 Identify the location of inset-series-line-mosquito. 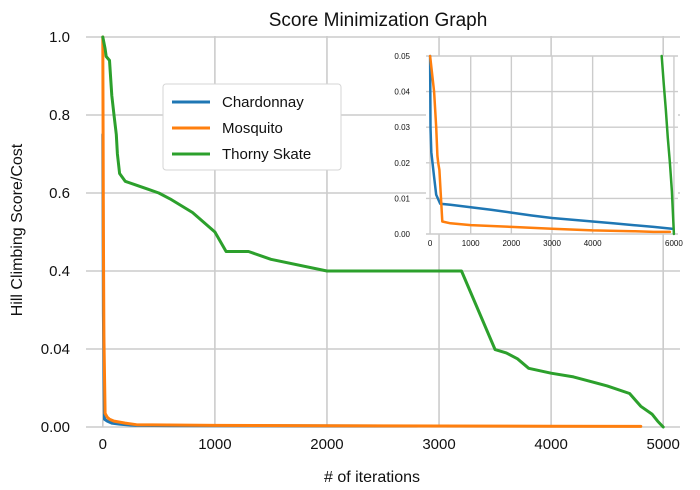
(550, 144).